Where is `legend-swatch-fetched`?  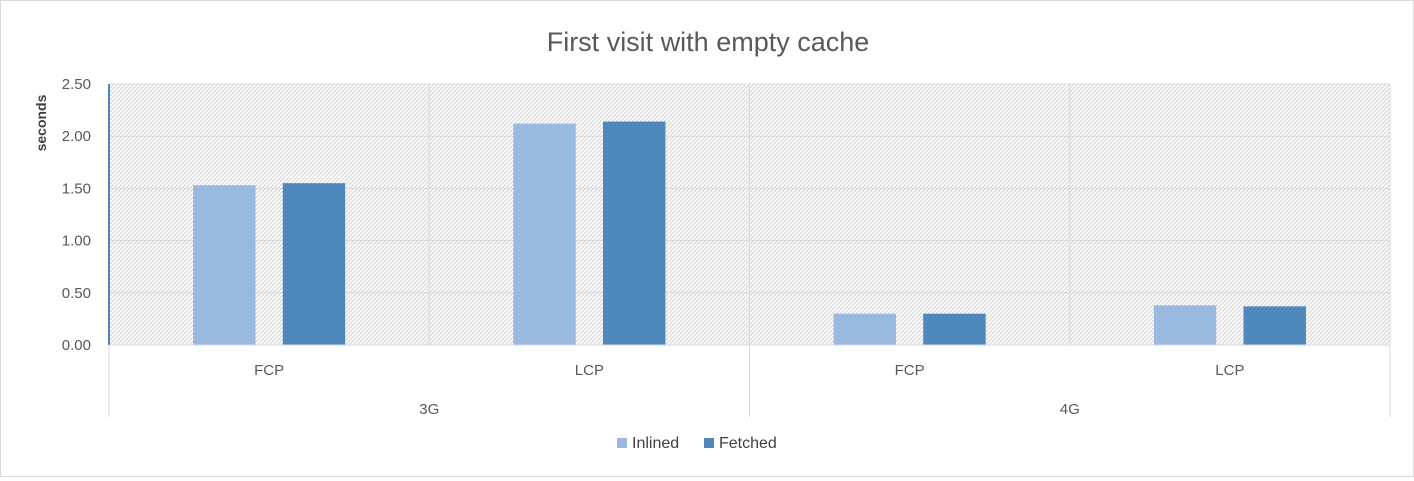 legend-swatch-fetched is located at coordinates (709, 443).